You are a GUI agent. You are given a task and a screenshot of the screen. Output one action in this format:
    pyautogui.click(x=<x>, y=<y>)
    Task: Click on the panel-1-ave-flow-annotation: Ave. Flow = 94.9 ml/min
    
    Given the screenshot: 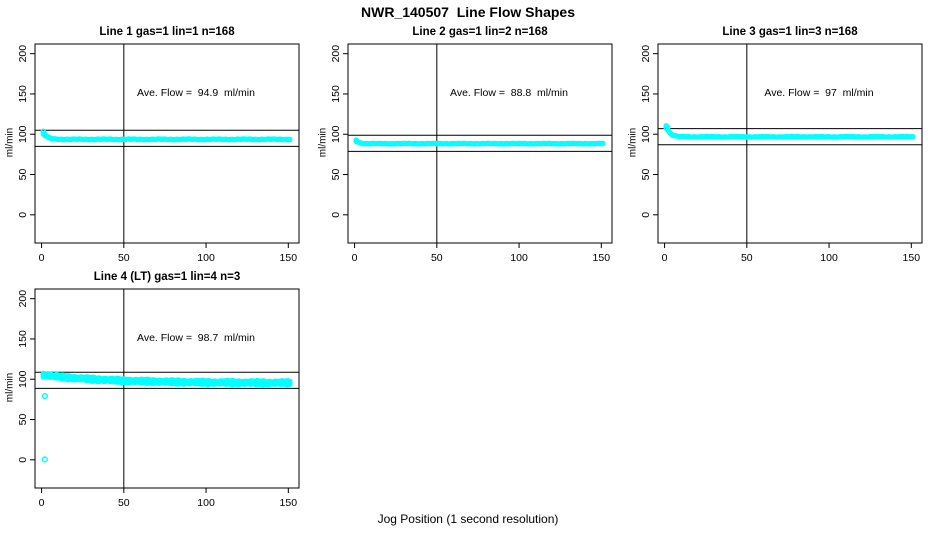 What is the action you would take?
    pyautogui.click(x=196, y=93)
    